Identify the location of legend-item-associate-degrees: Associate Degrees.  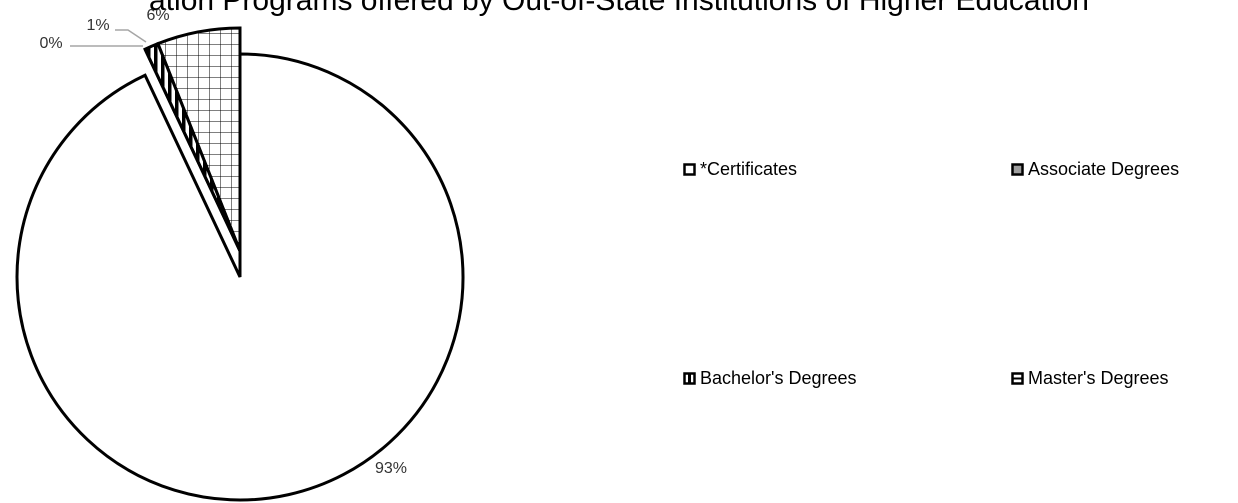
(1095, 169).